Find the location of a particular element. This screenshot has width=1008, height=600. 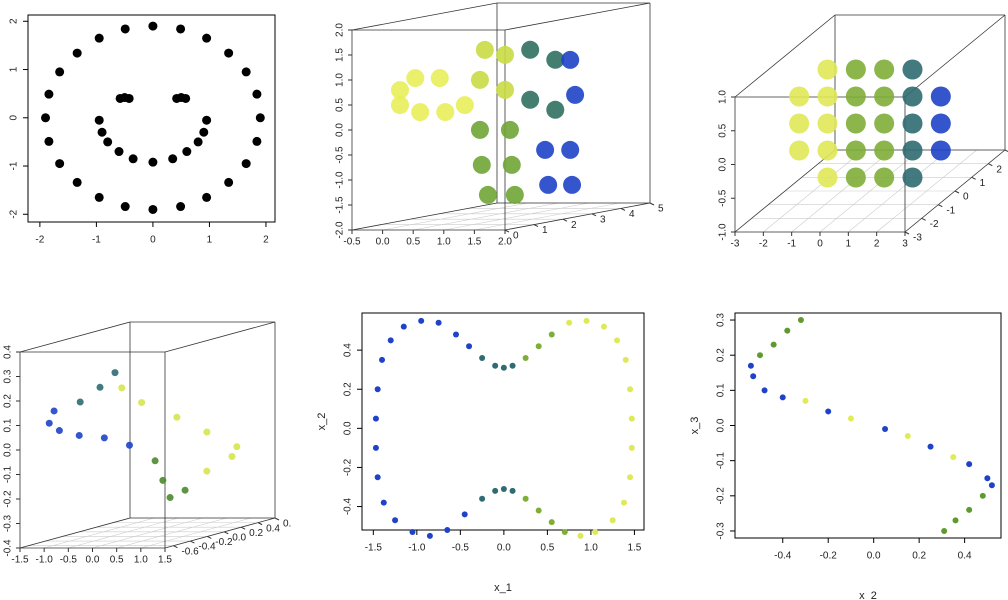

x-tick-label: 0.5 is located at coordinates (413, 242).